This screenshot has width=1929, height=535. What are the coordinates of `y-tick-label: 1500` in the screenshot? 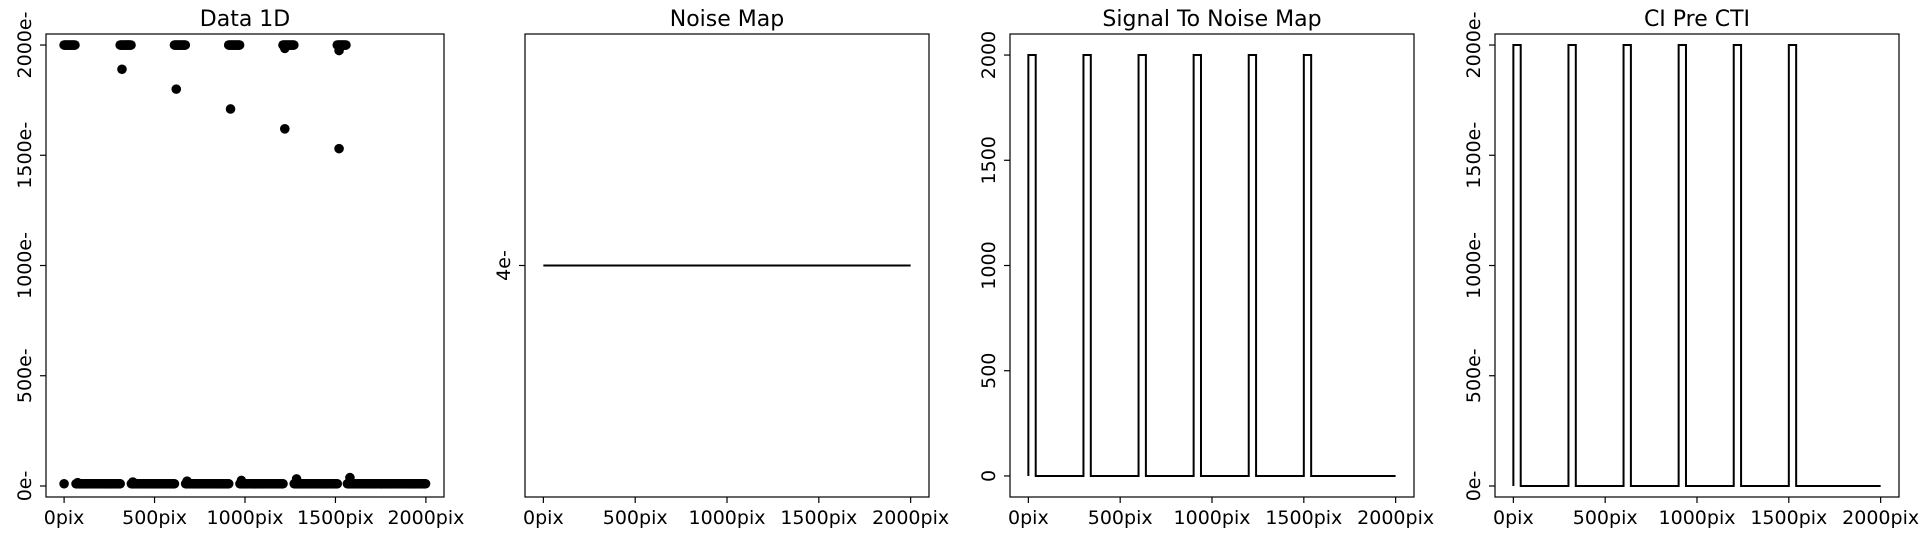 It's located at (989, 160).